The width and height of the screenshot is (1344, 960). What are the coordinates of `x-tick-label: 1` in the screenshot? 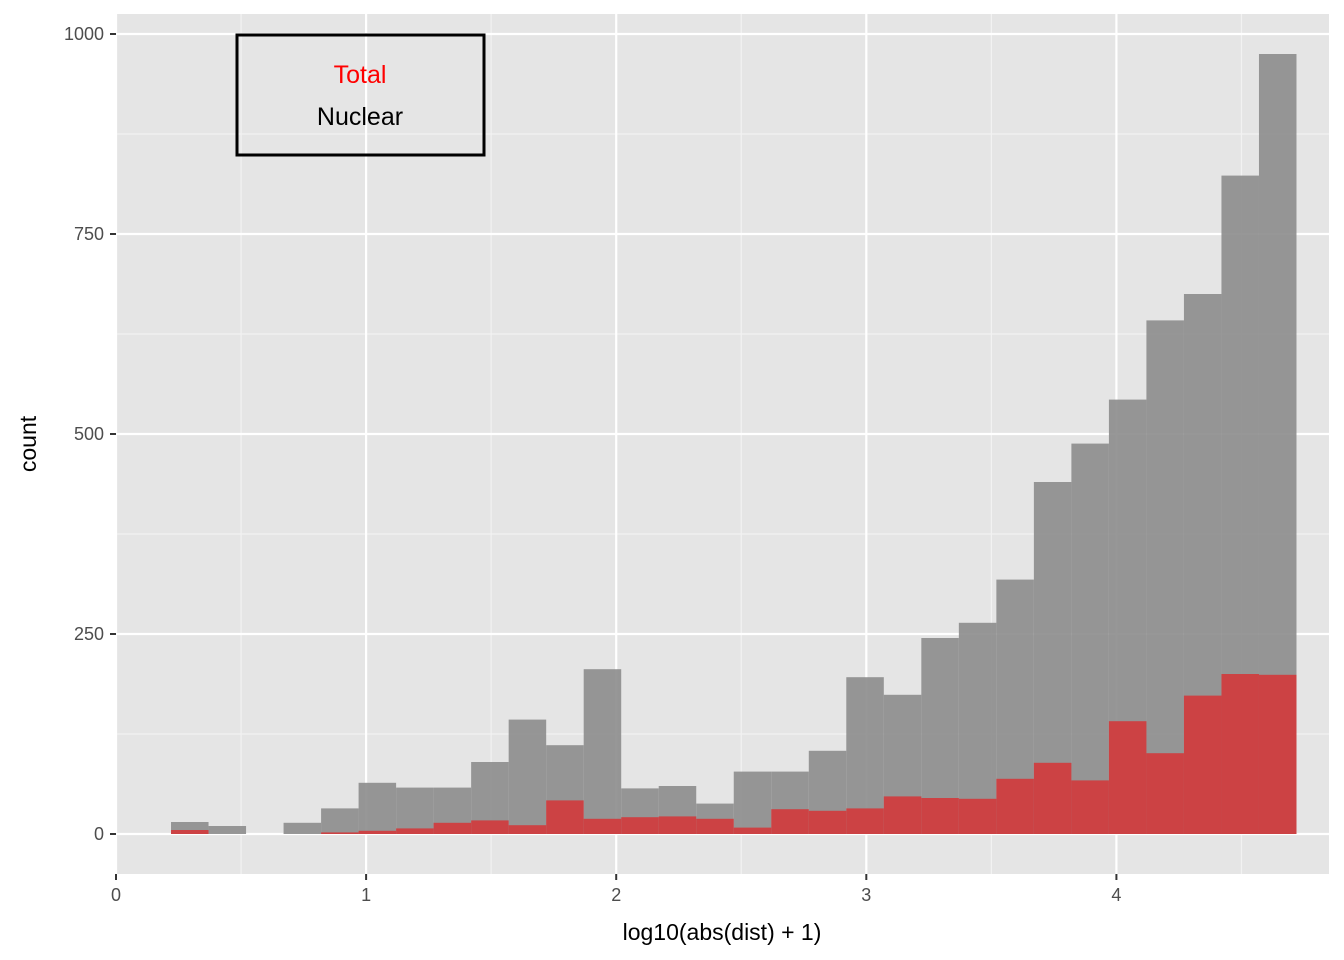 It's located at (366, 895).